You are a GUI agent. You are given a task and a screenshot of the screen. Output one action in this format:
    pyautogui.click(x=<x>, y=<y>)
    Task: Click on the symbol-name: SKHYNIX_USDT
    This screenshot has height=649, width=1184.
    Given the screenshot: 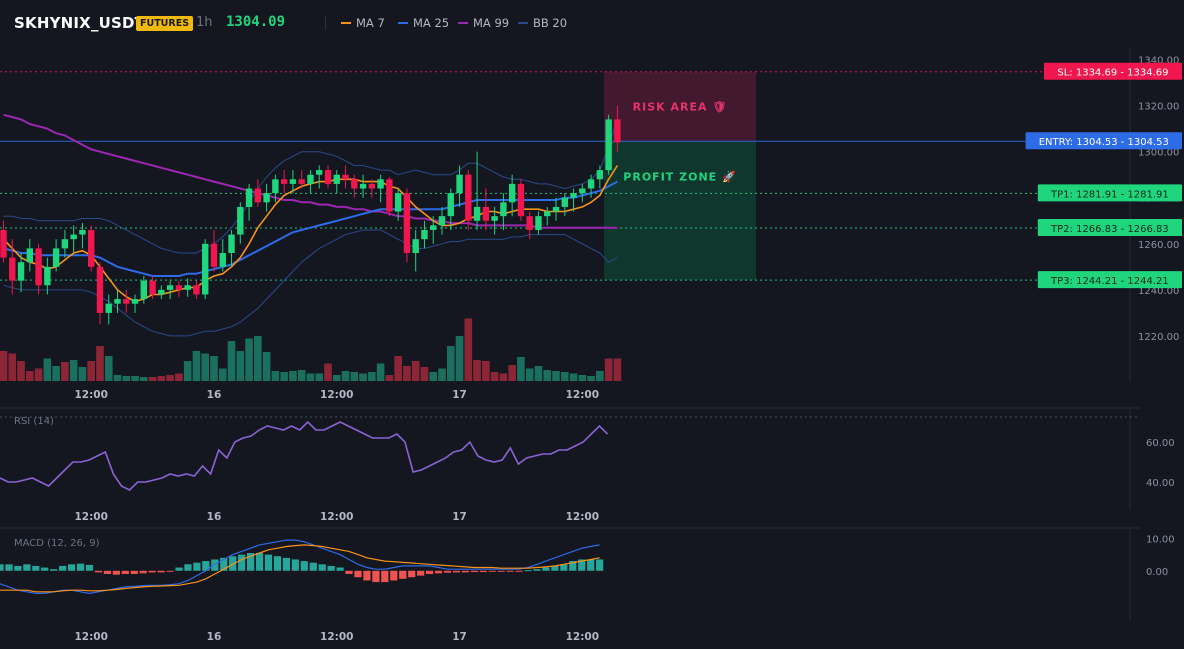 What is the action you would take?
    pyautogui.click(x=80, y=23)
    